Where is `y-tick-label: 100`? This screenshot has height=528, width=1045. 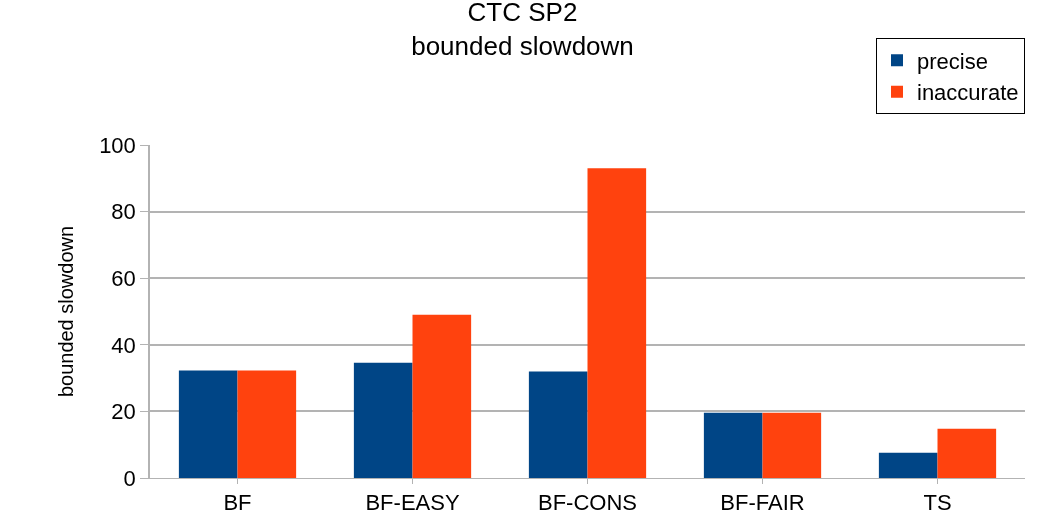 y-tick-label: 100 is located at coordinates (117, 145).